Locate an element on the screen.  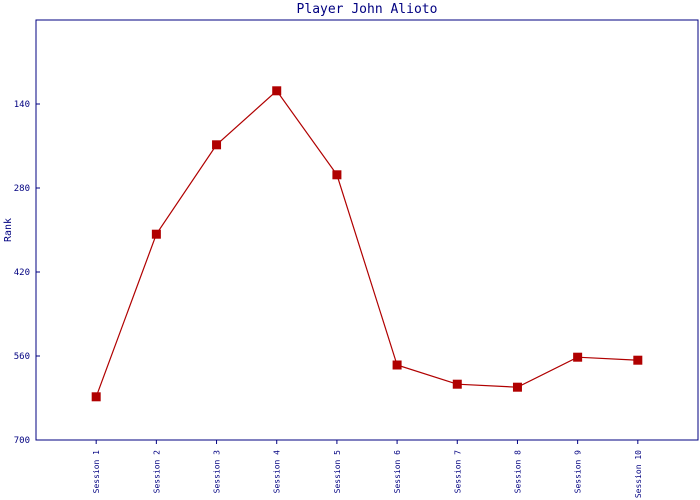
y-tick-label: 420 is located at coordinates (22, 273).